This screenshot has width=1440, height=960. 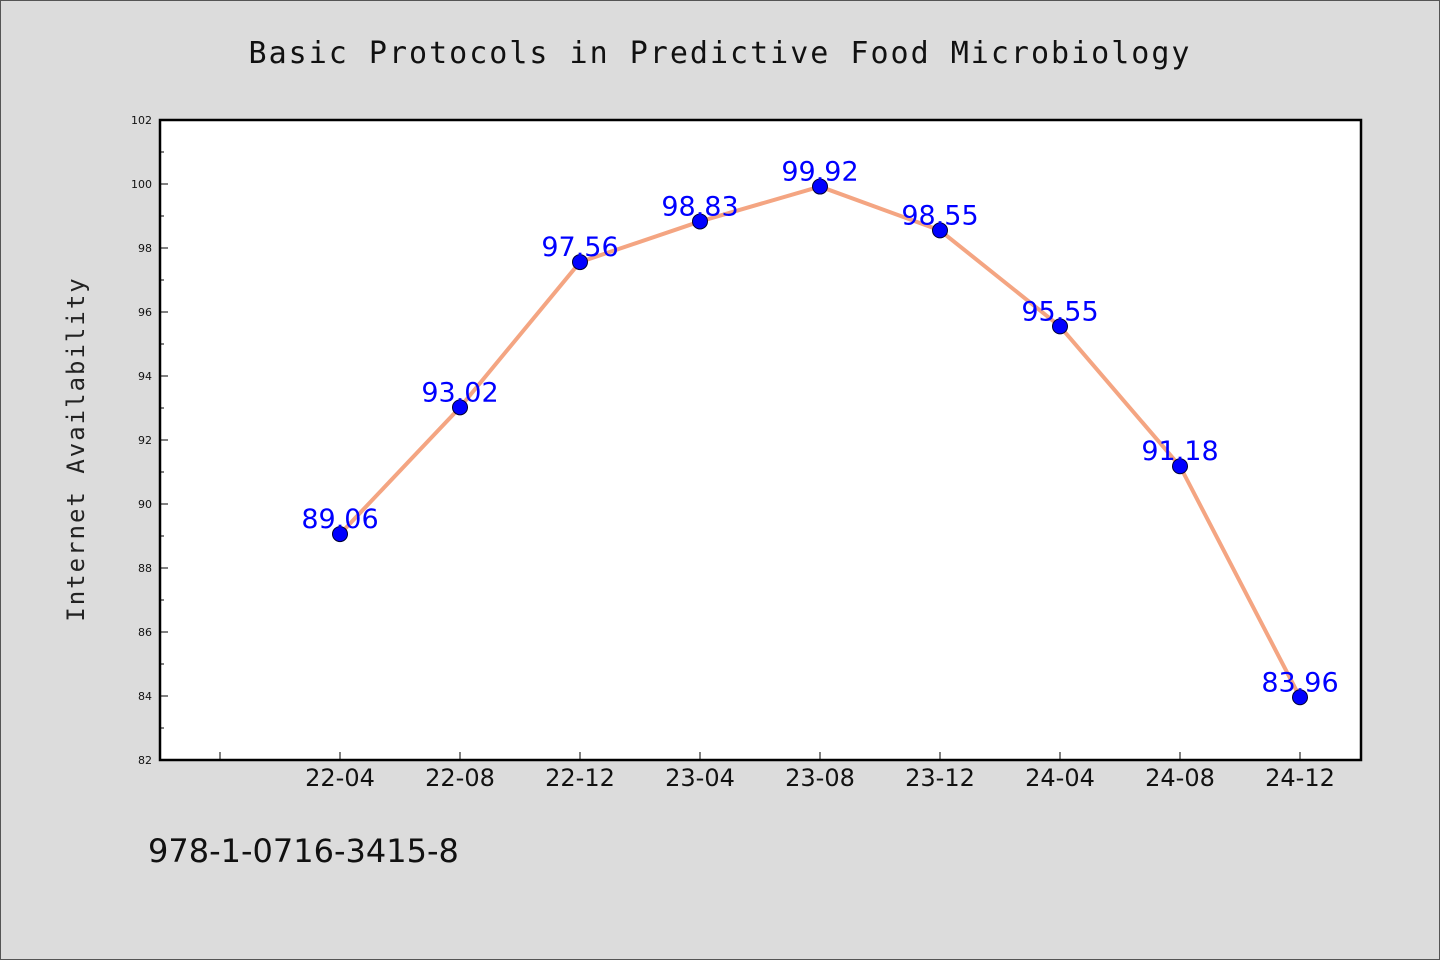 I want to click on footer-code: 978-1-0716-3415-8, so click(x=303, y=851).